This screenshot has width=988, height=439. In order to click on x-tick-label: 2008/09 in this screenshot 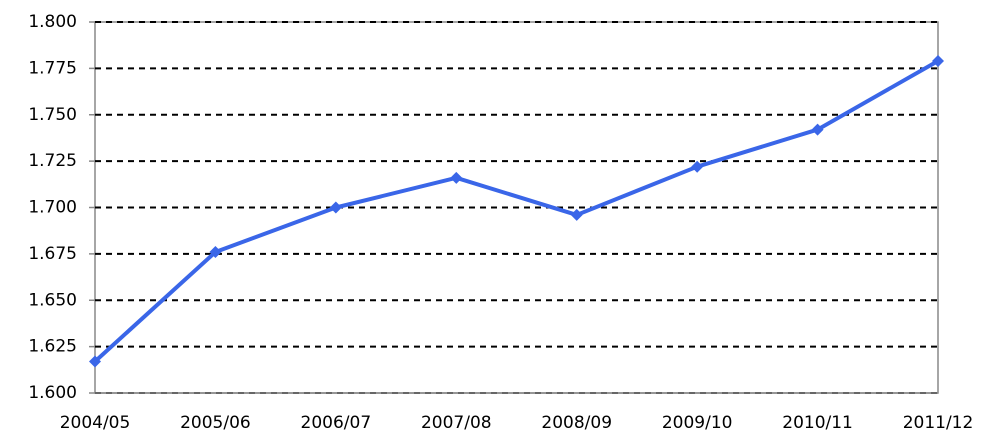, I will do `click(576, 423)`.